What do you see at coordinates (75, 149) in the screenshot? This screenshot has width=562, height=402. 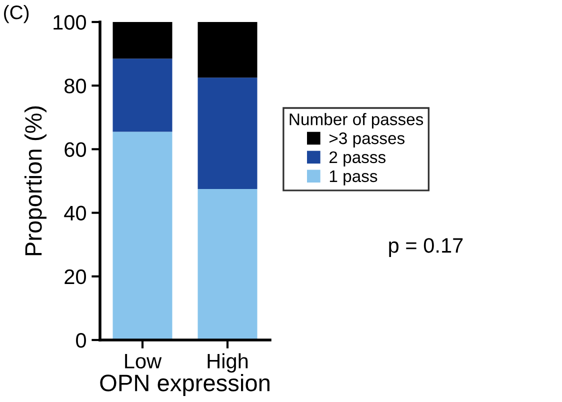 I see `y-tick-label: 60` at bounding box center [75, 149].